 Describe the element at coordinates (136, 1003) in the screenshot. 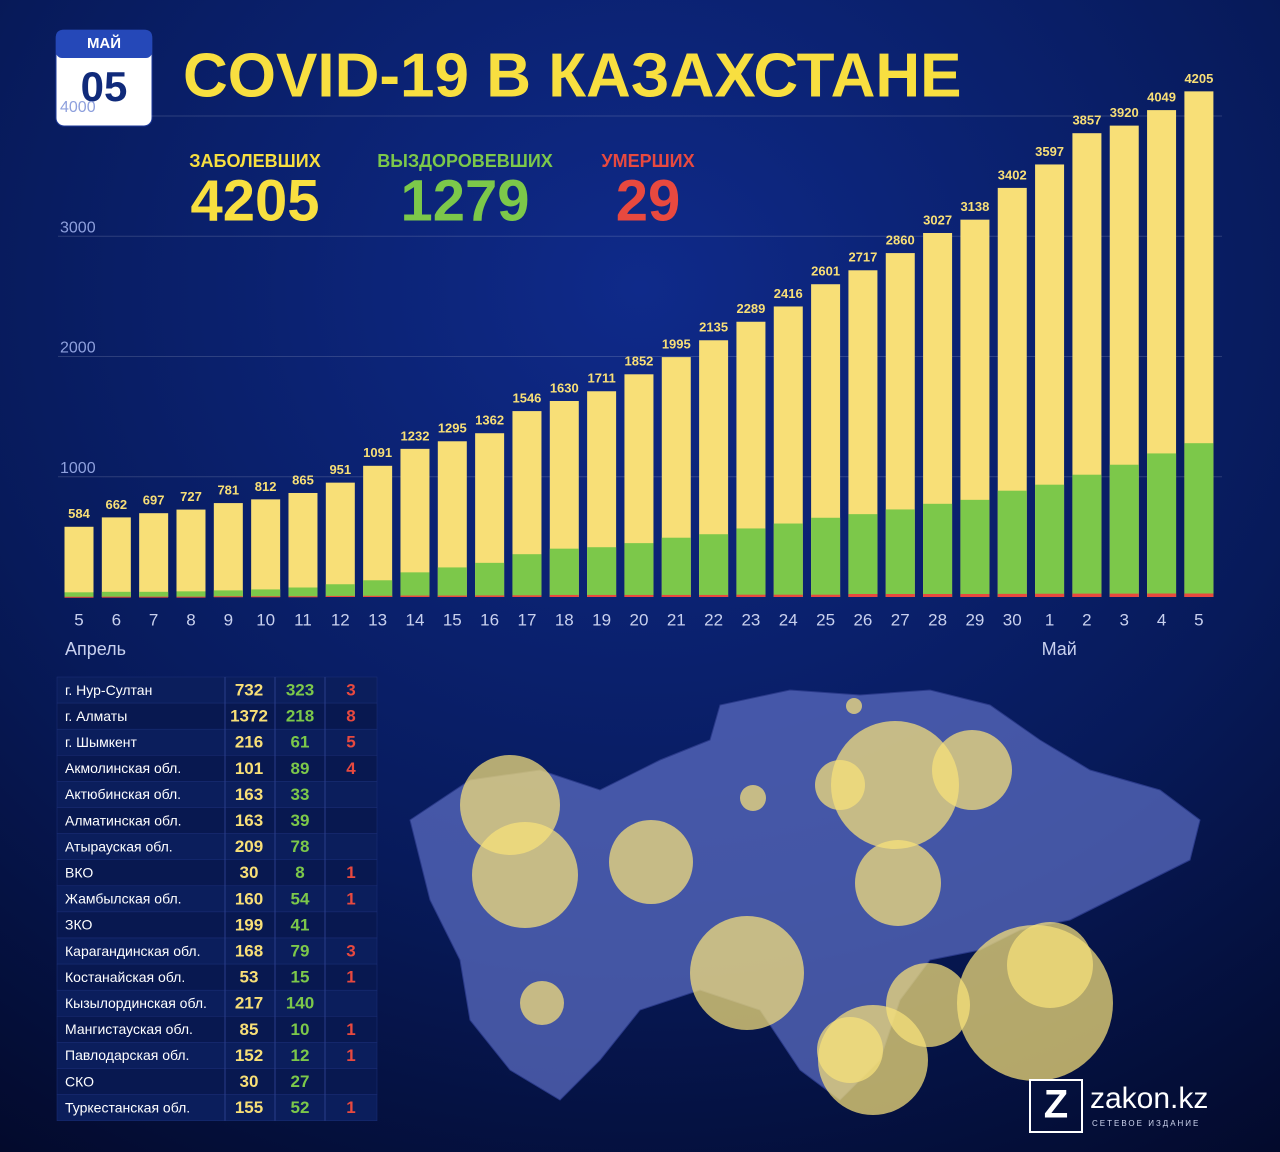

I see `table-cell-region: Кызылординская обл.` at that location.